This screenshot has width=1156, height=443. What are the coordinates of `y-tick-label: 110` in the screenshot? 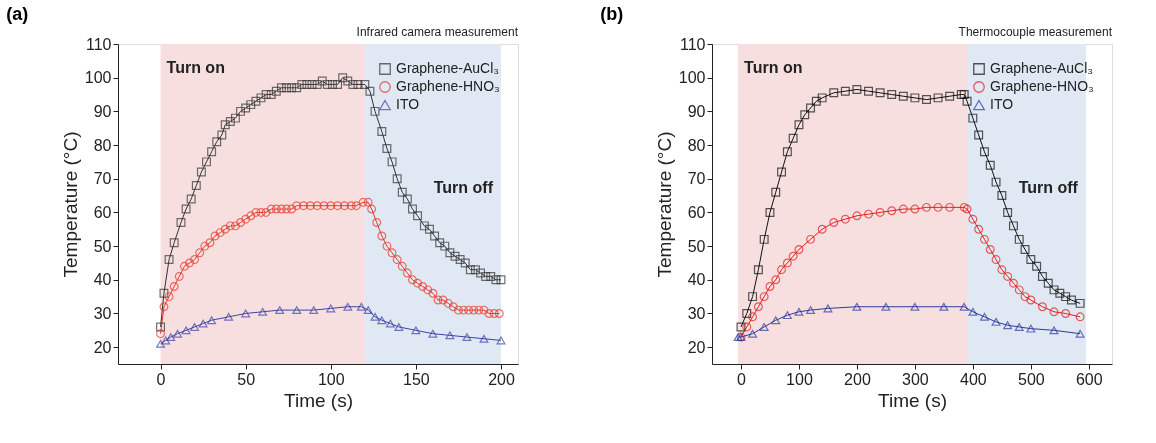 It's located at (98, 44).